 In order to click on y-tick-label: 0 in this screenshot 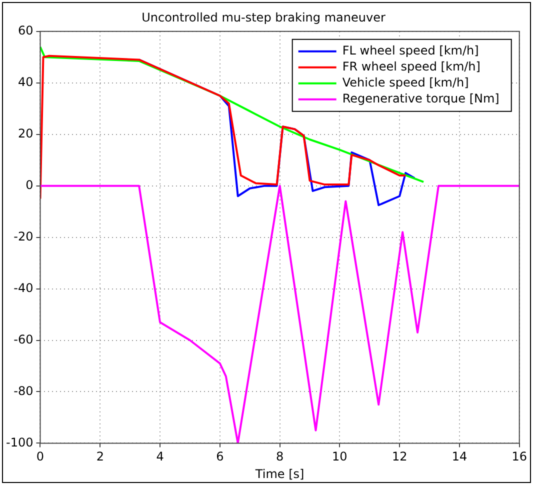, I will do `click(30, 185)`.